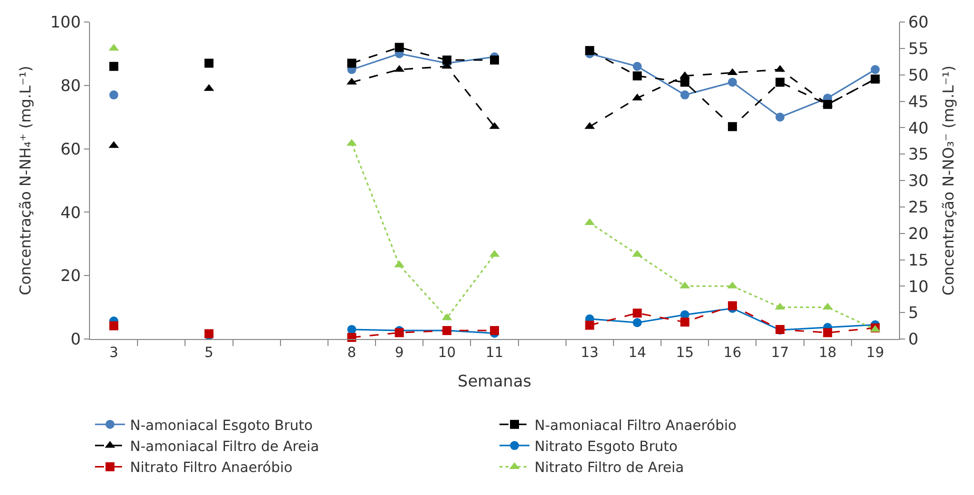  I want to click on y-tick-label: 0, so click(75, 339).